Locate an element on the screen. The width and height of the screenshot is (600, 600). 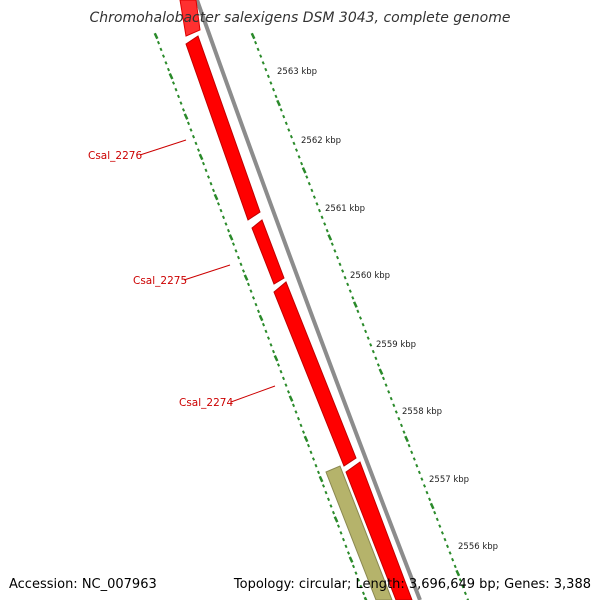
scale-label-2560: 2560 kbp is located at coordinates (370, 276).